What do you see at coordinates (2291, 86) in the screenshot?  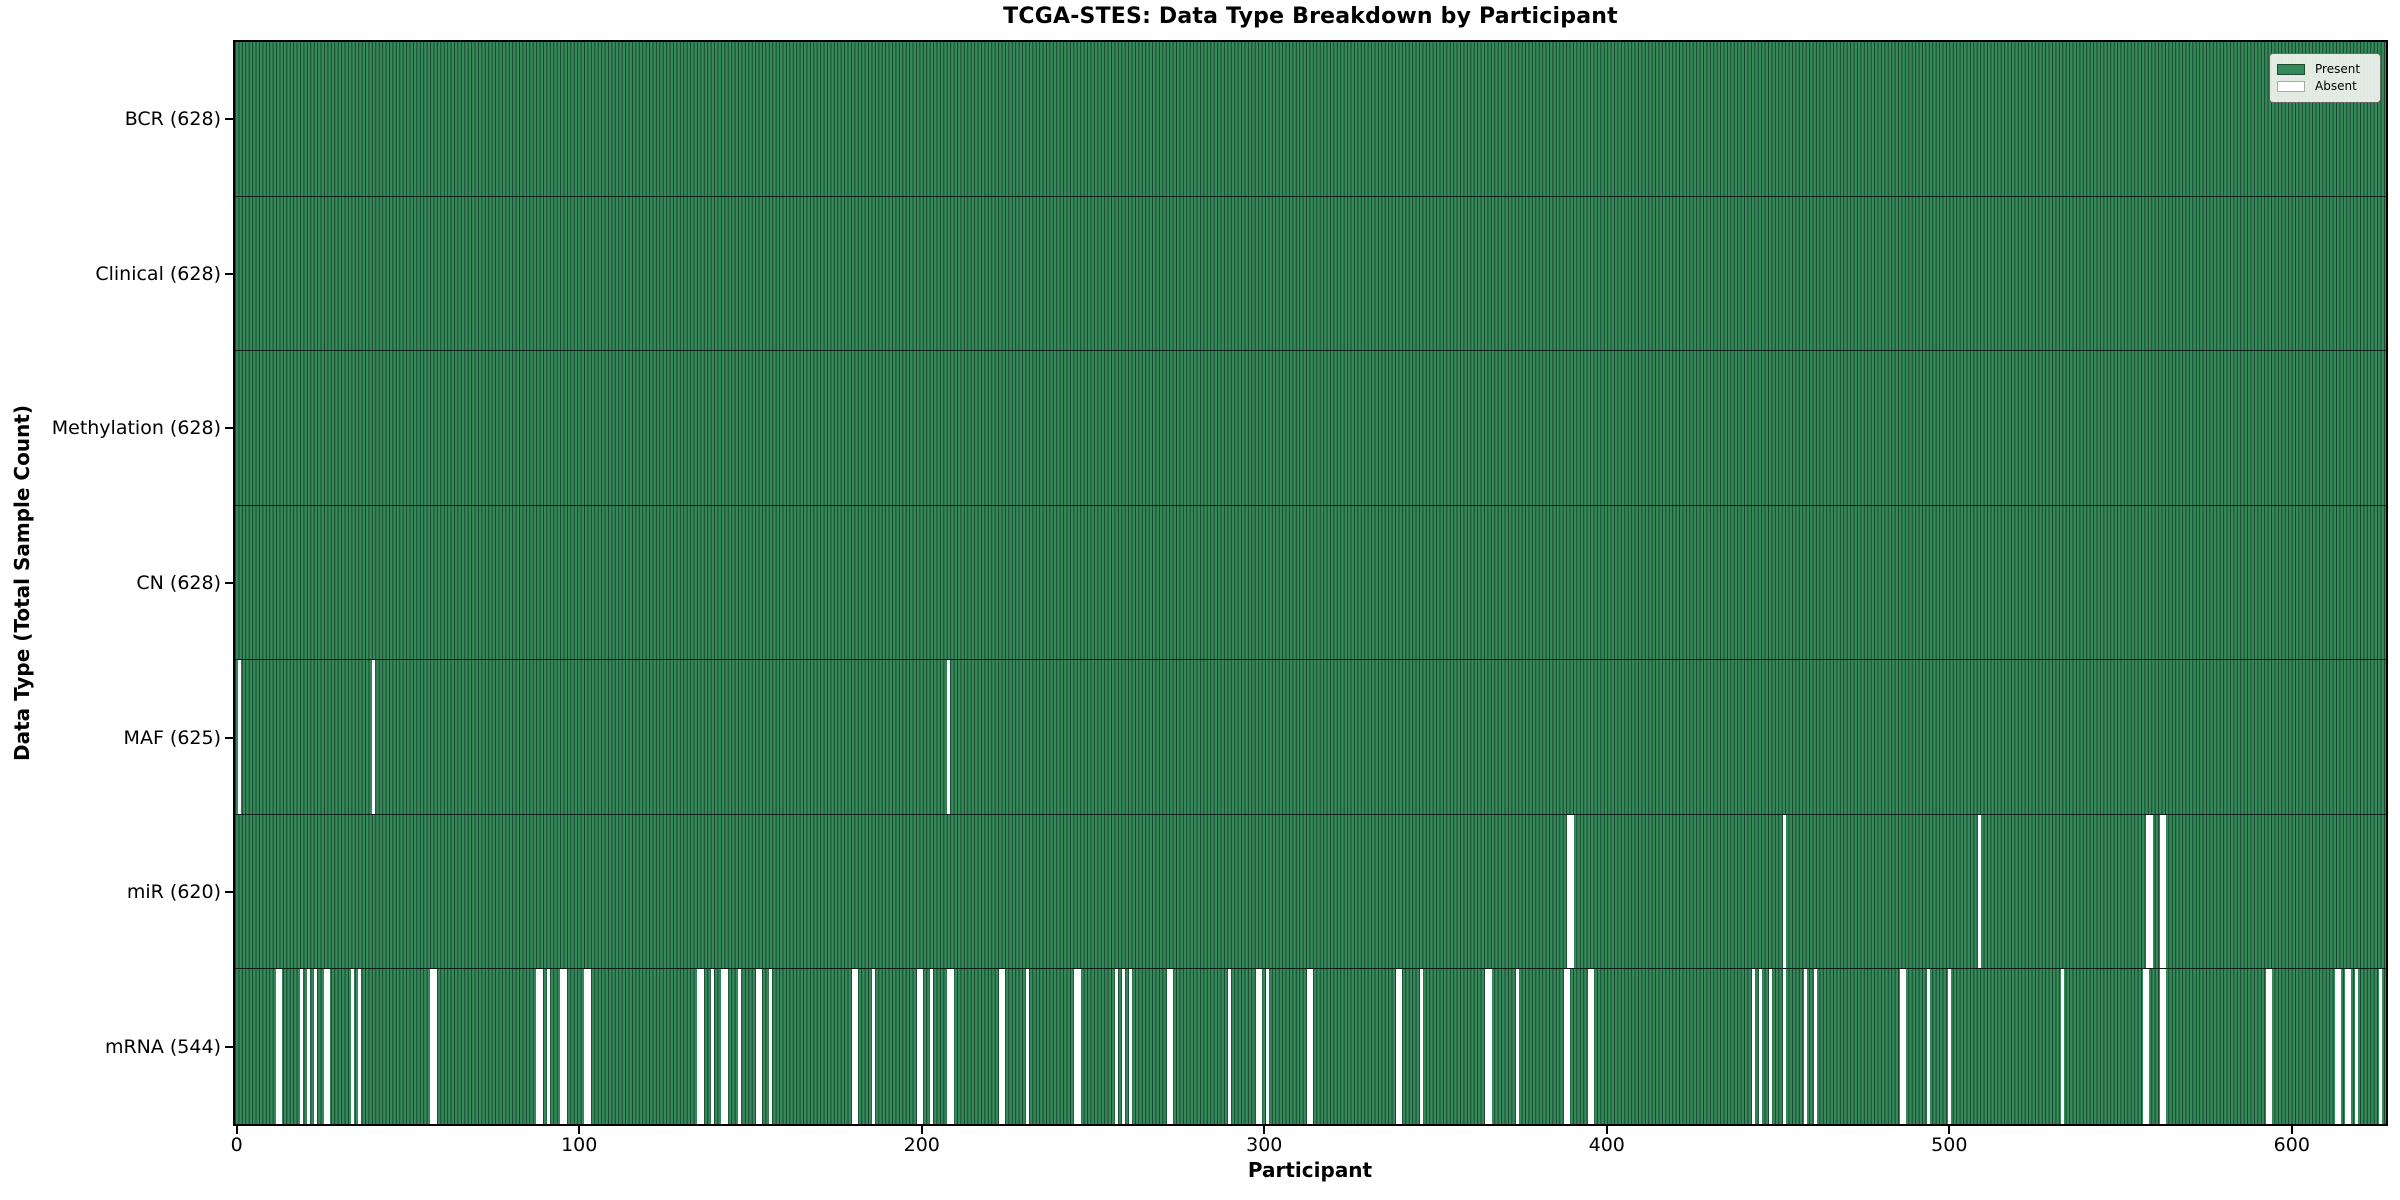 I see `legend-swatch-absent` at bounding box center [2291, 86].